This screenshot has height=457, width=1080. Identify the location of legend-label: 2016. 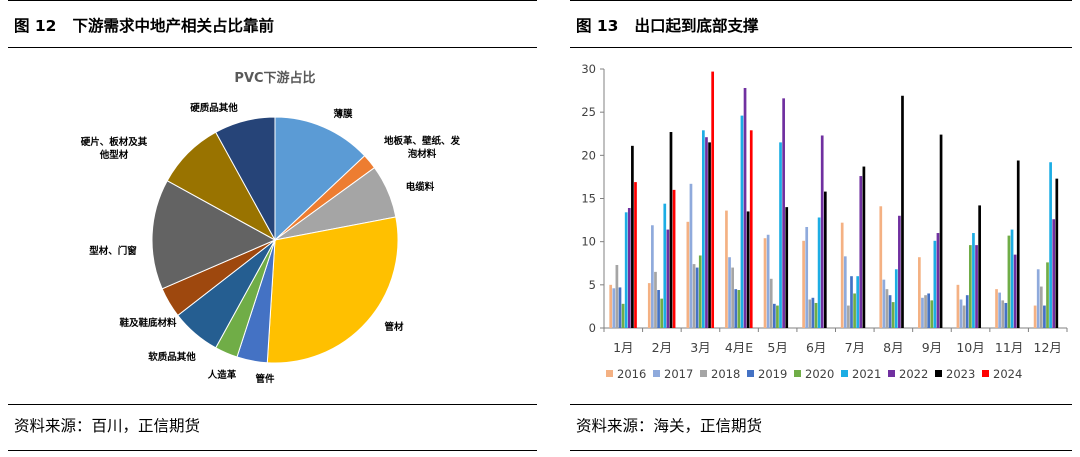
(631, 374).